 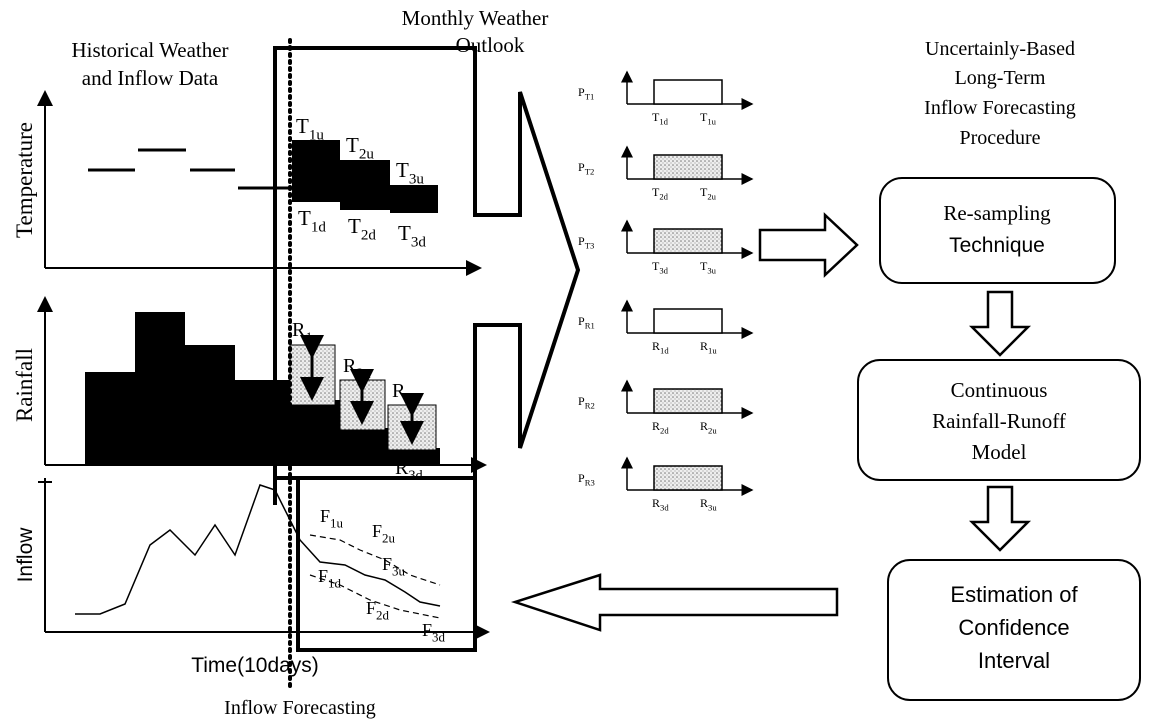 I want to click on sub-label: R3d, so click(x=660, y=504).